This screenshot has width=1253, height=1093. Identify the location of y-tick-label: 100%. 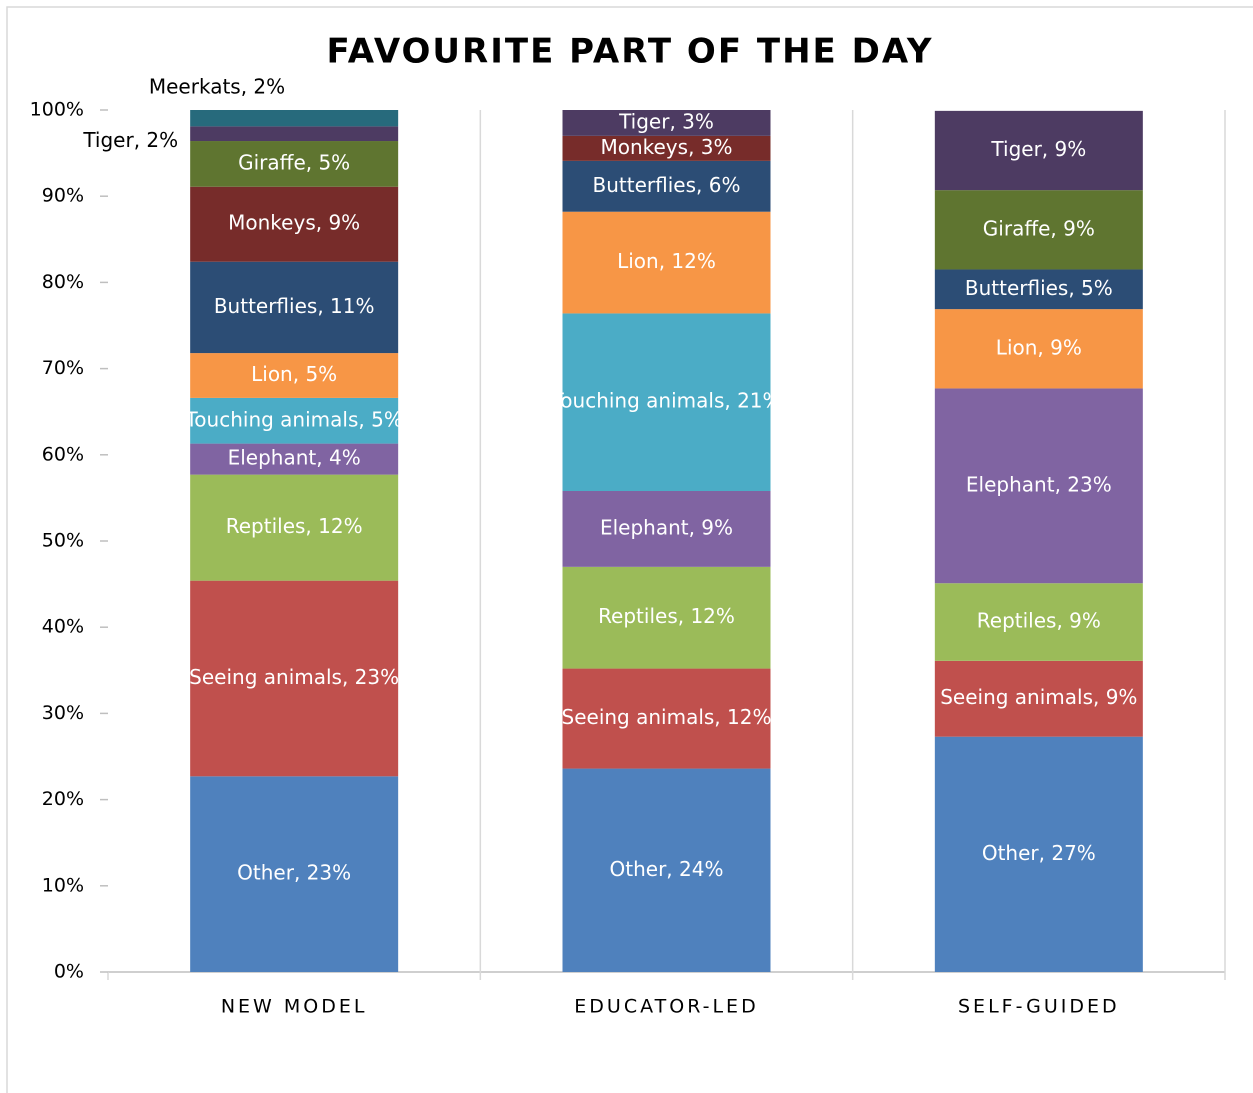
(57, 110).